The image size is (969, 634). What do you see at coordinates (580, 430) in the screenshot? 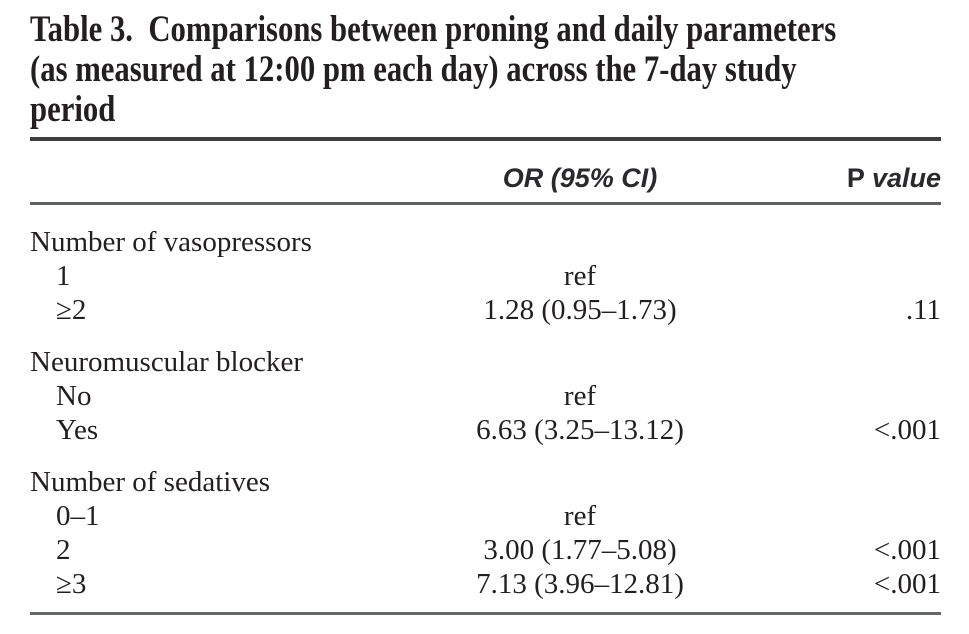
I see `row-or-value: 6.63 (3.25–13.12)` at bounding box center [580, 430].